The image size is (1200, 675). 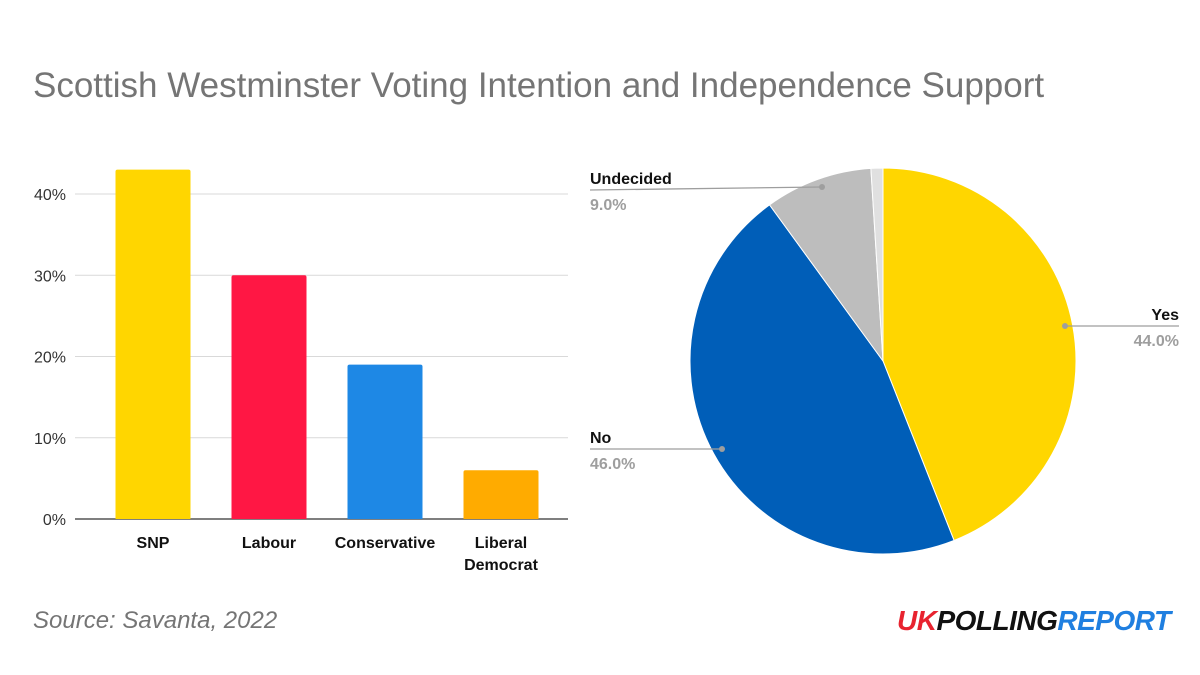 What do you see at coordinates (1165, 315) in the screenshot?
I see `pie-label-yes: Yes` at bounding box center [1165, 315].